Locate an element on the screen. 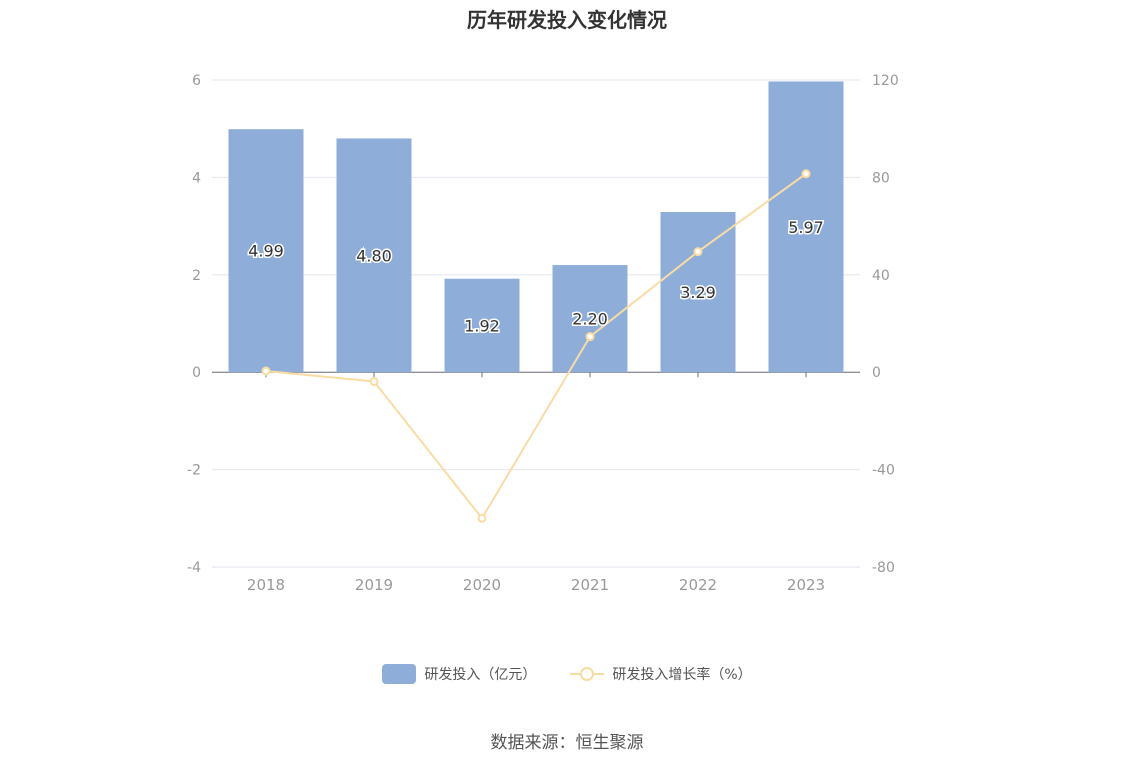 The image size is (1134, 766). legend-line-swatch is located at coordinates (587, 674).